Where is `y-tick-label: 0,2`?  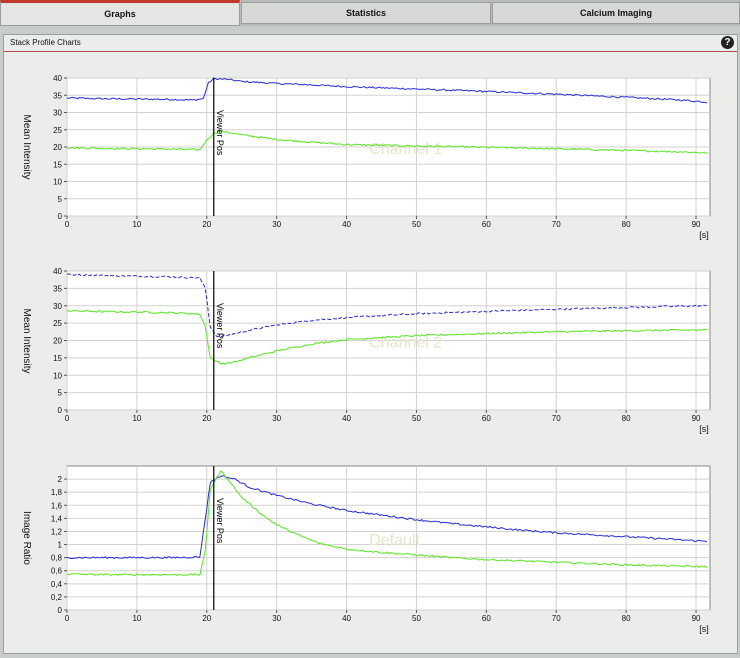 y-tick-label: 0,2 is located at coordinates (57, 597).